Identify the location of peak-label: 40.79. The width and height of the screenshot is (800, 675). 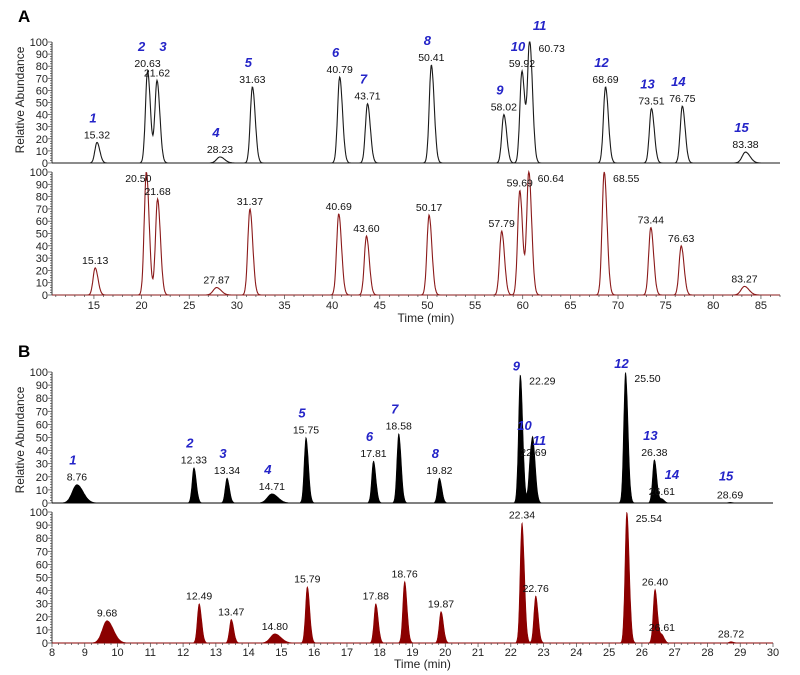
(340, 70).